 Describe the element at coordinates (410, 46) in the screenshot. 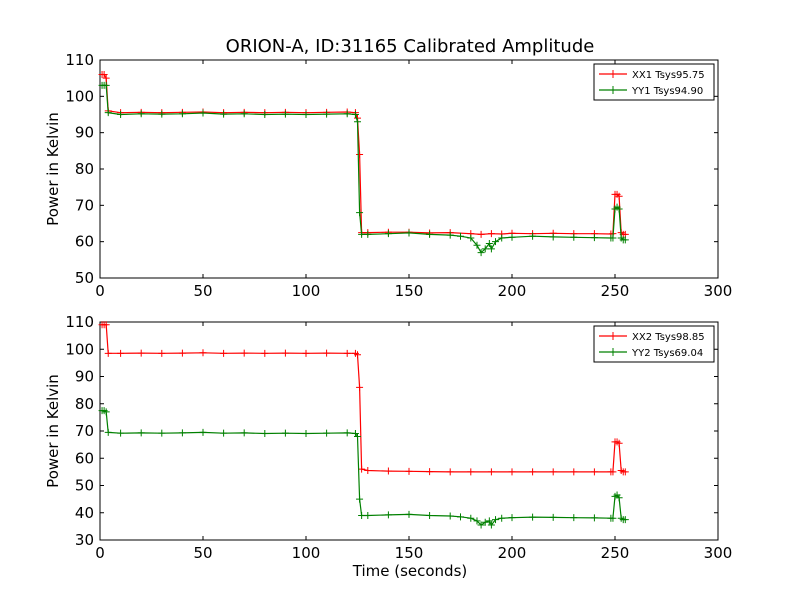

I see `figure-title: ORION-A, ID:31165 Calibrated Amplitude` at that location.